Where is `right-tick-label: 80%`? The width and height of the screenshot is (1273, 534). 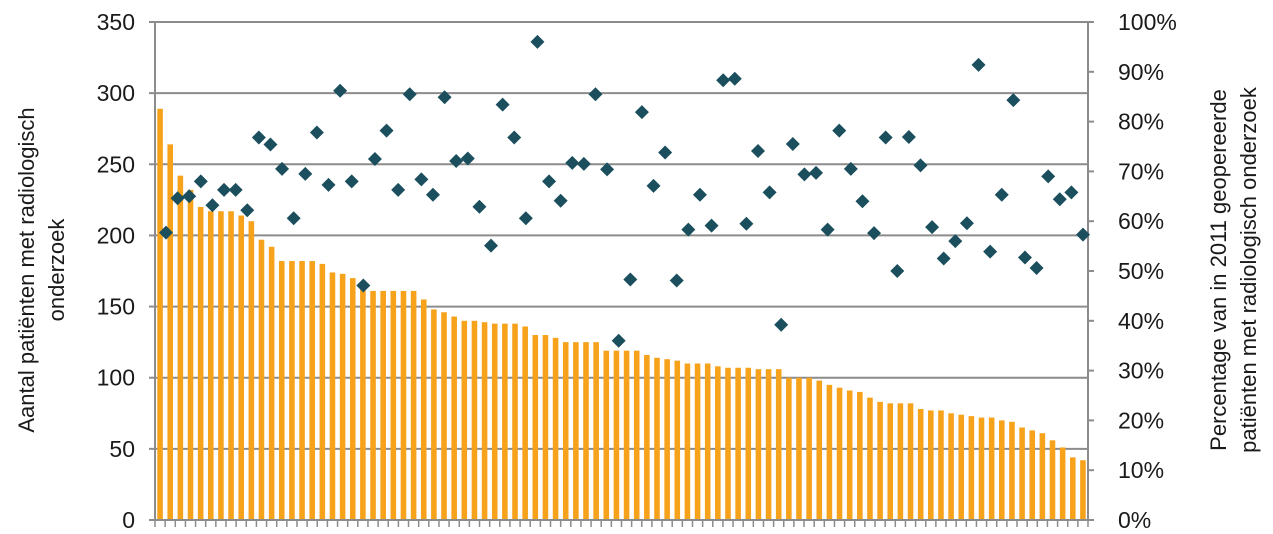 right-tick-label: 80% is located at coordinates (1141, 122).